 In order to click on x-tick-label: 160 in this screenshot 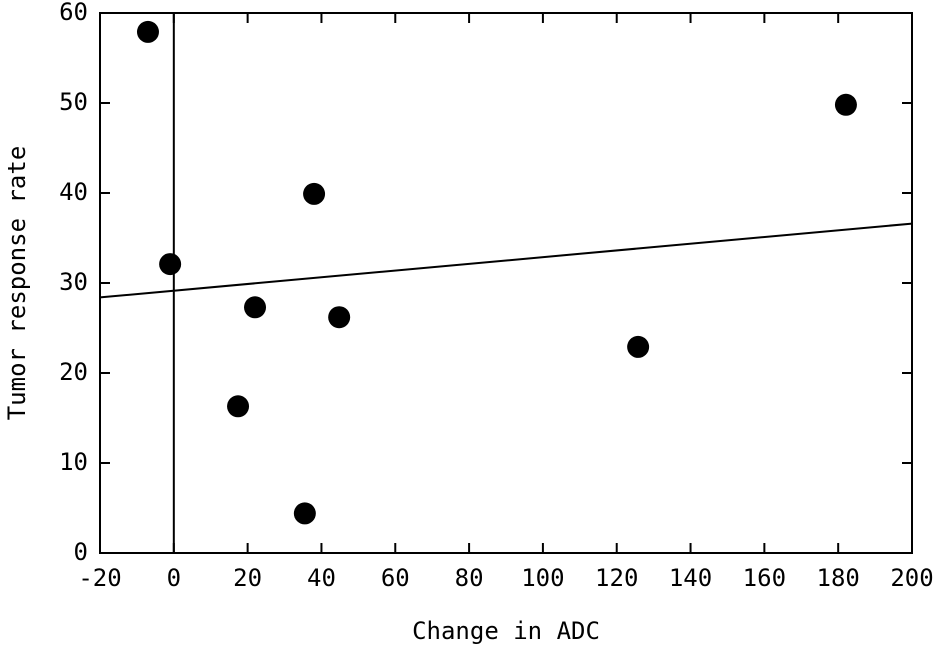, I will do `click(764, 578)`.